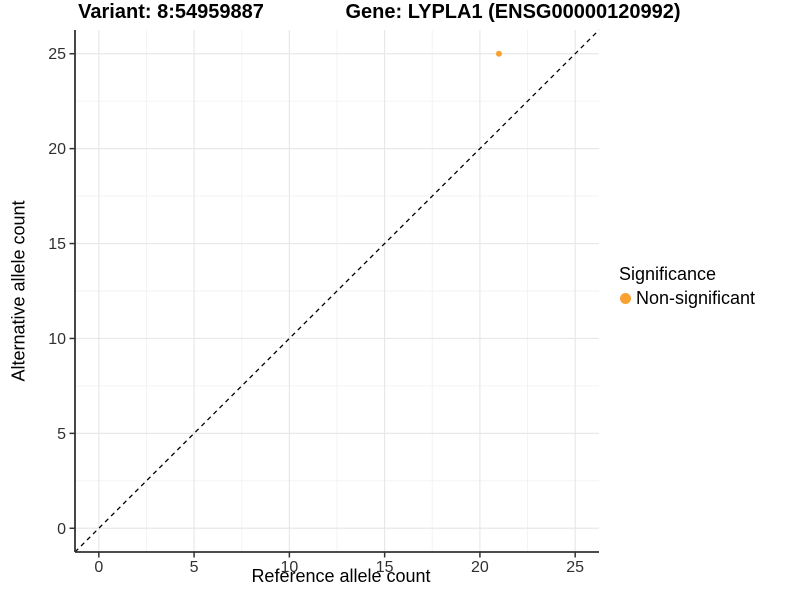  Describe the element at coordinates (18, 291) in the screenshot. I see `y-axis-title: Alternative allele count` at that location.